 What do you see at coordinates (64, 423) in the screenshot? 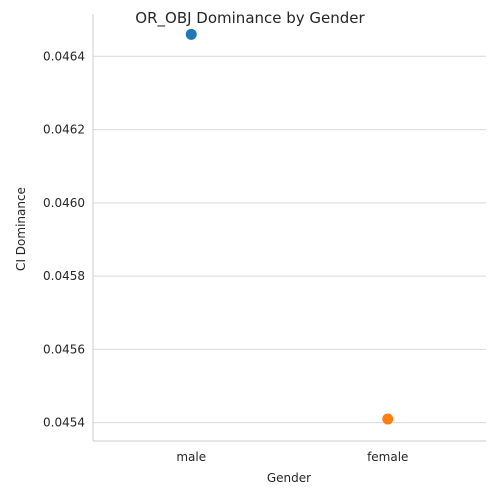
I see `y-tick-label: 0.0454` at bounding box center [64, 423].